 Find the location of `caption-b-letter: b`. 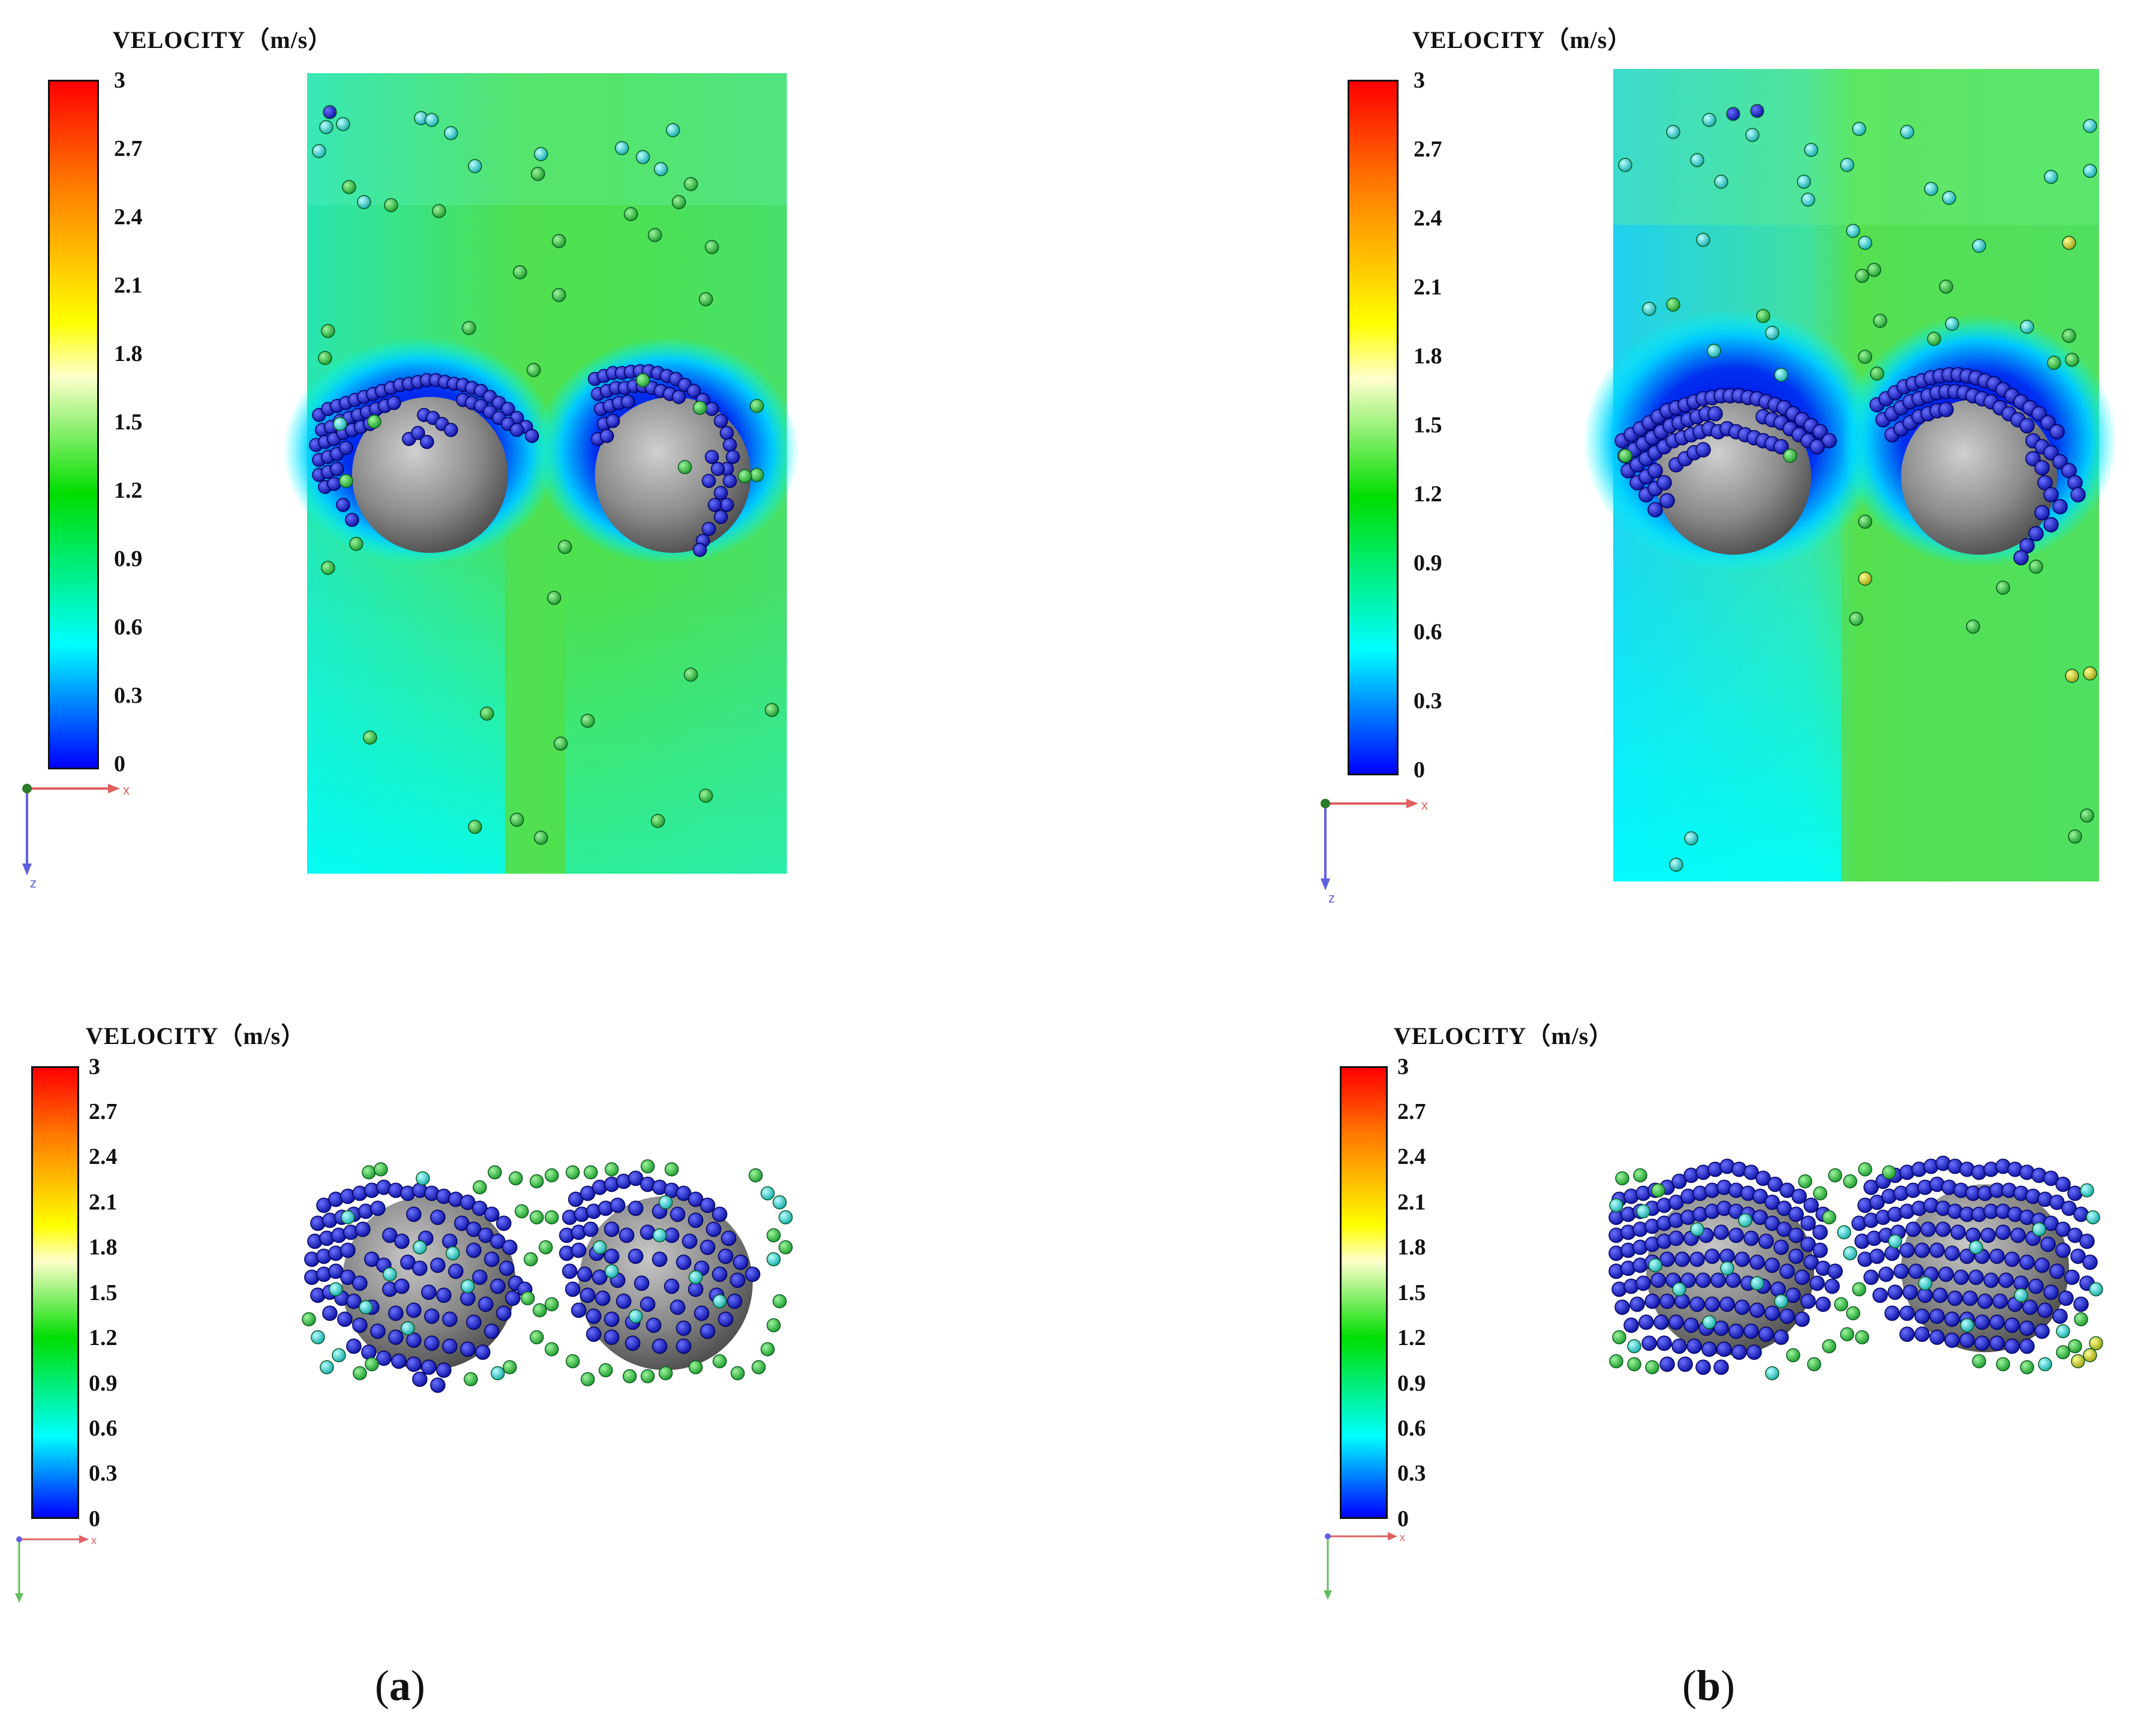

caption-b-letter: b is located at coordinates (1709, 1686).